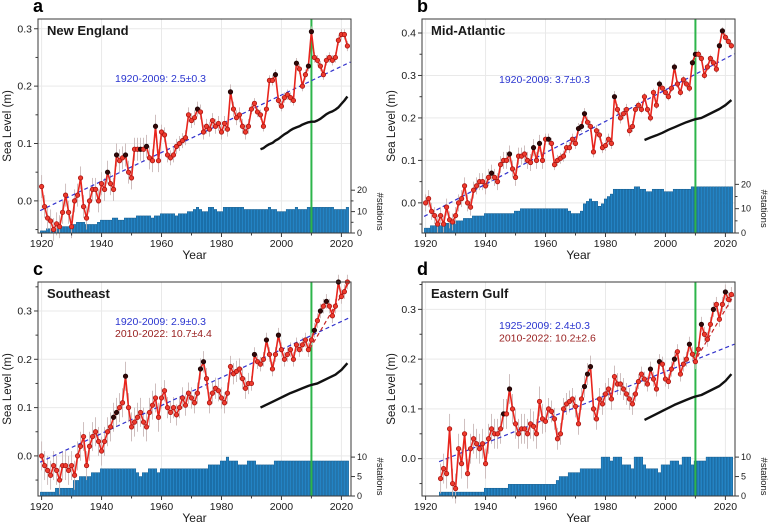 Image resolution: width=768 pixels, height=526 pixels. Describe the element at coordinates (544, 80) in the screenshot. I see `trend-annotation-0: 1920-2009: 3.7±0.3` at that location.